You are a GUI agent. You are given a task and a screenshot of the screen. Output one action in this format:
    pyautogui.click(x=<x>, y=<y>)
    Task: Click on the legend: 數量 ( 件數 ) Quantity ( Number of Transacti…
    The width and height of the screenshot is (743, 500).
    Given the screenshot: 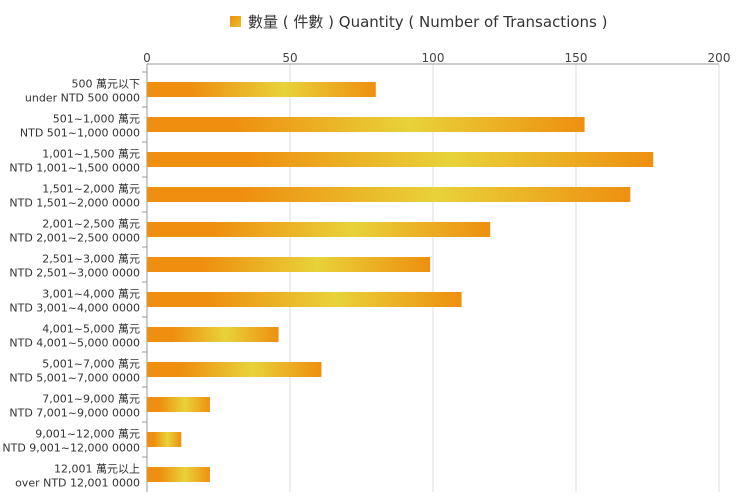 What is the action you would take?
    pyautogui.click(x=418, y=22)
    